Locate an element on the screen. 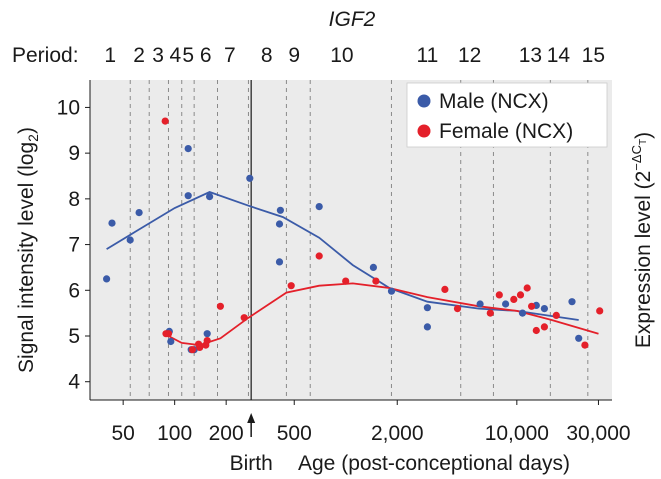 The image size is (661, 479). x-tick-label-10000: 10,000 is located at coordinates (517, 433).